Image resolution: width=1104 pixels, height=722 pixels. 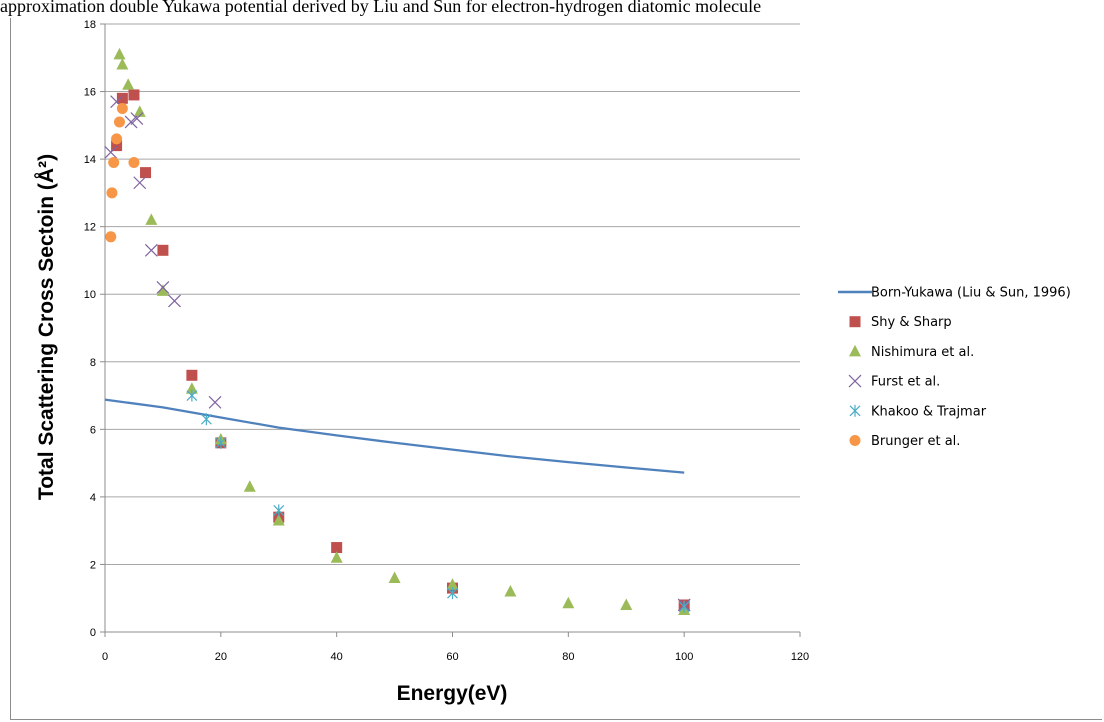 What do you see at coordinates (337, 657) in the screenshot?
I see `x-tick-label: 40` at bounding box center [337, 657].